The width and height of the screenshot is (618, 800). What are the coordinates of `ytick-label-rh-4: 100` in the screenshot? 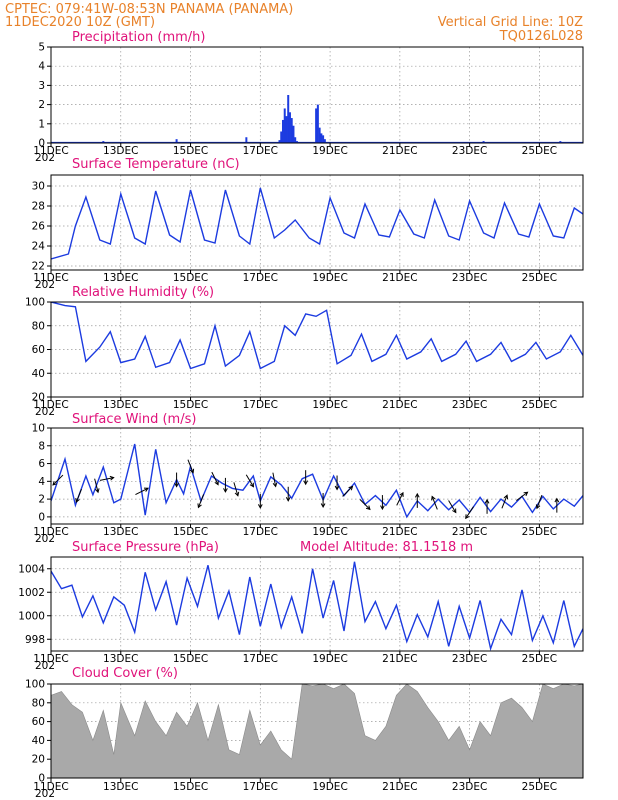 It's located at (35, 303).